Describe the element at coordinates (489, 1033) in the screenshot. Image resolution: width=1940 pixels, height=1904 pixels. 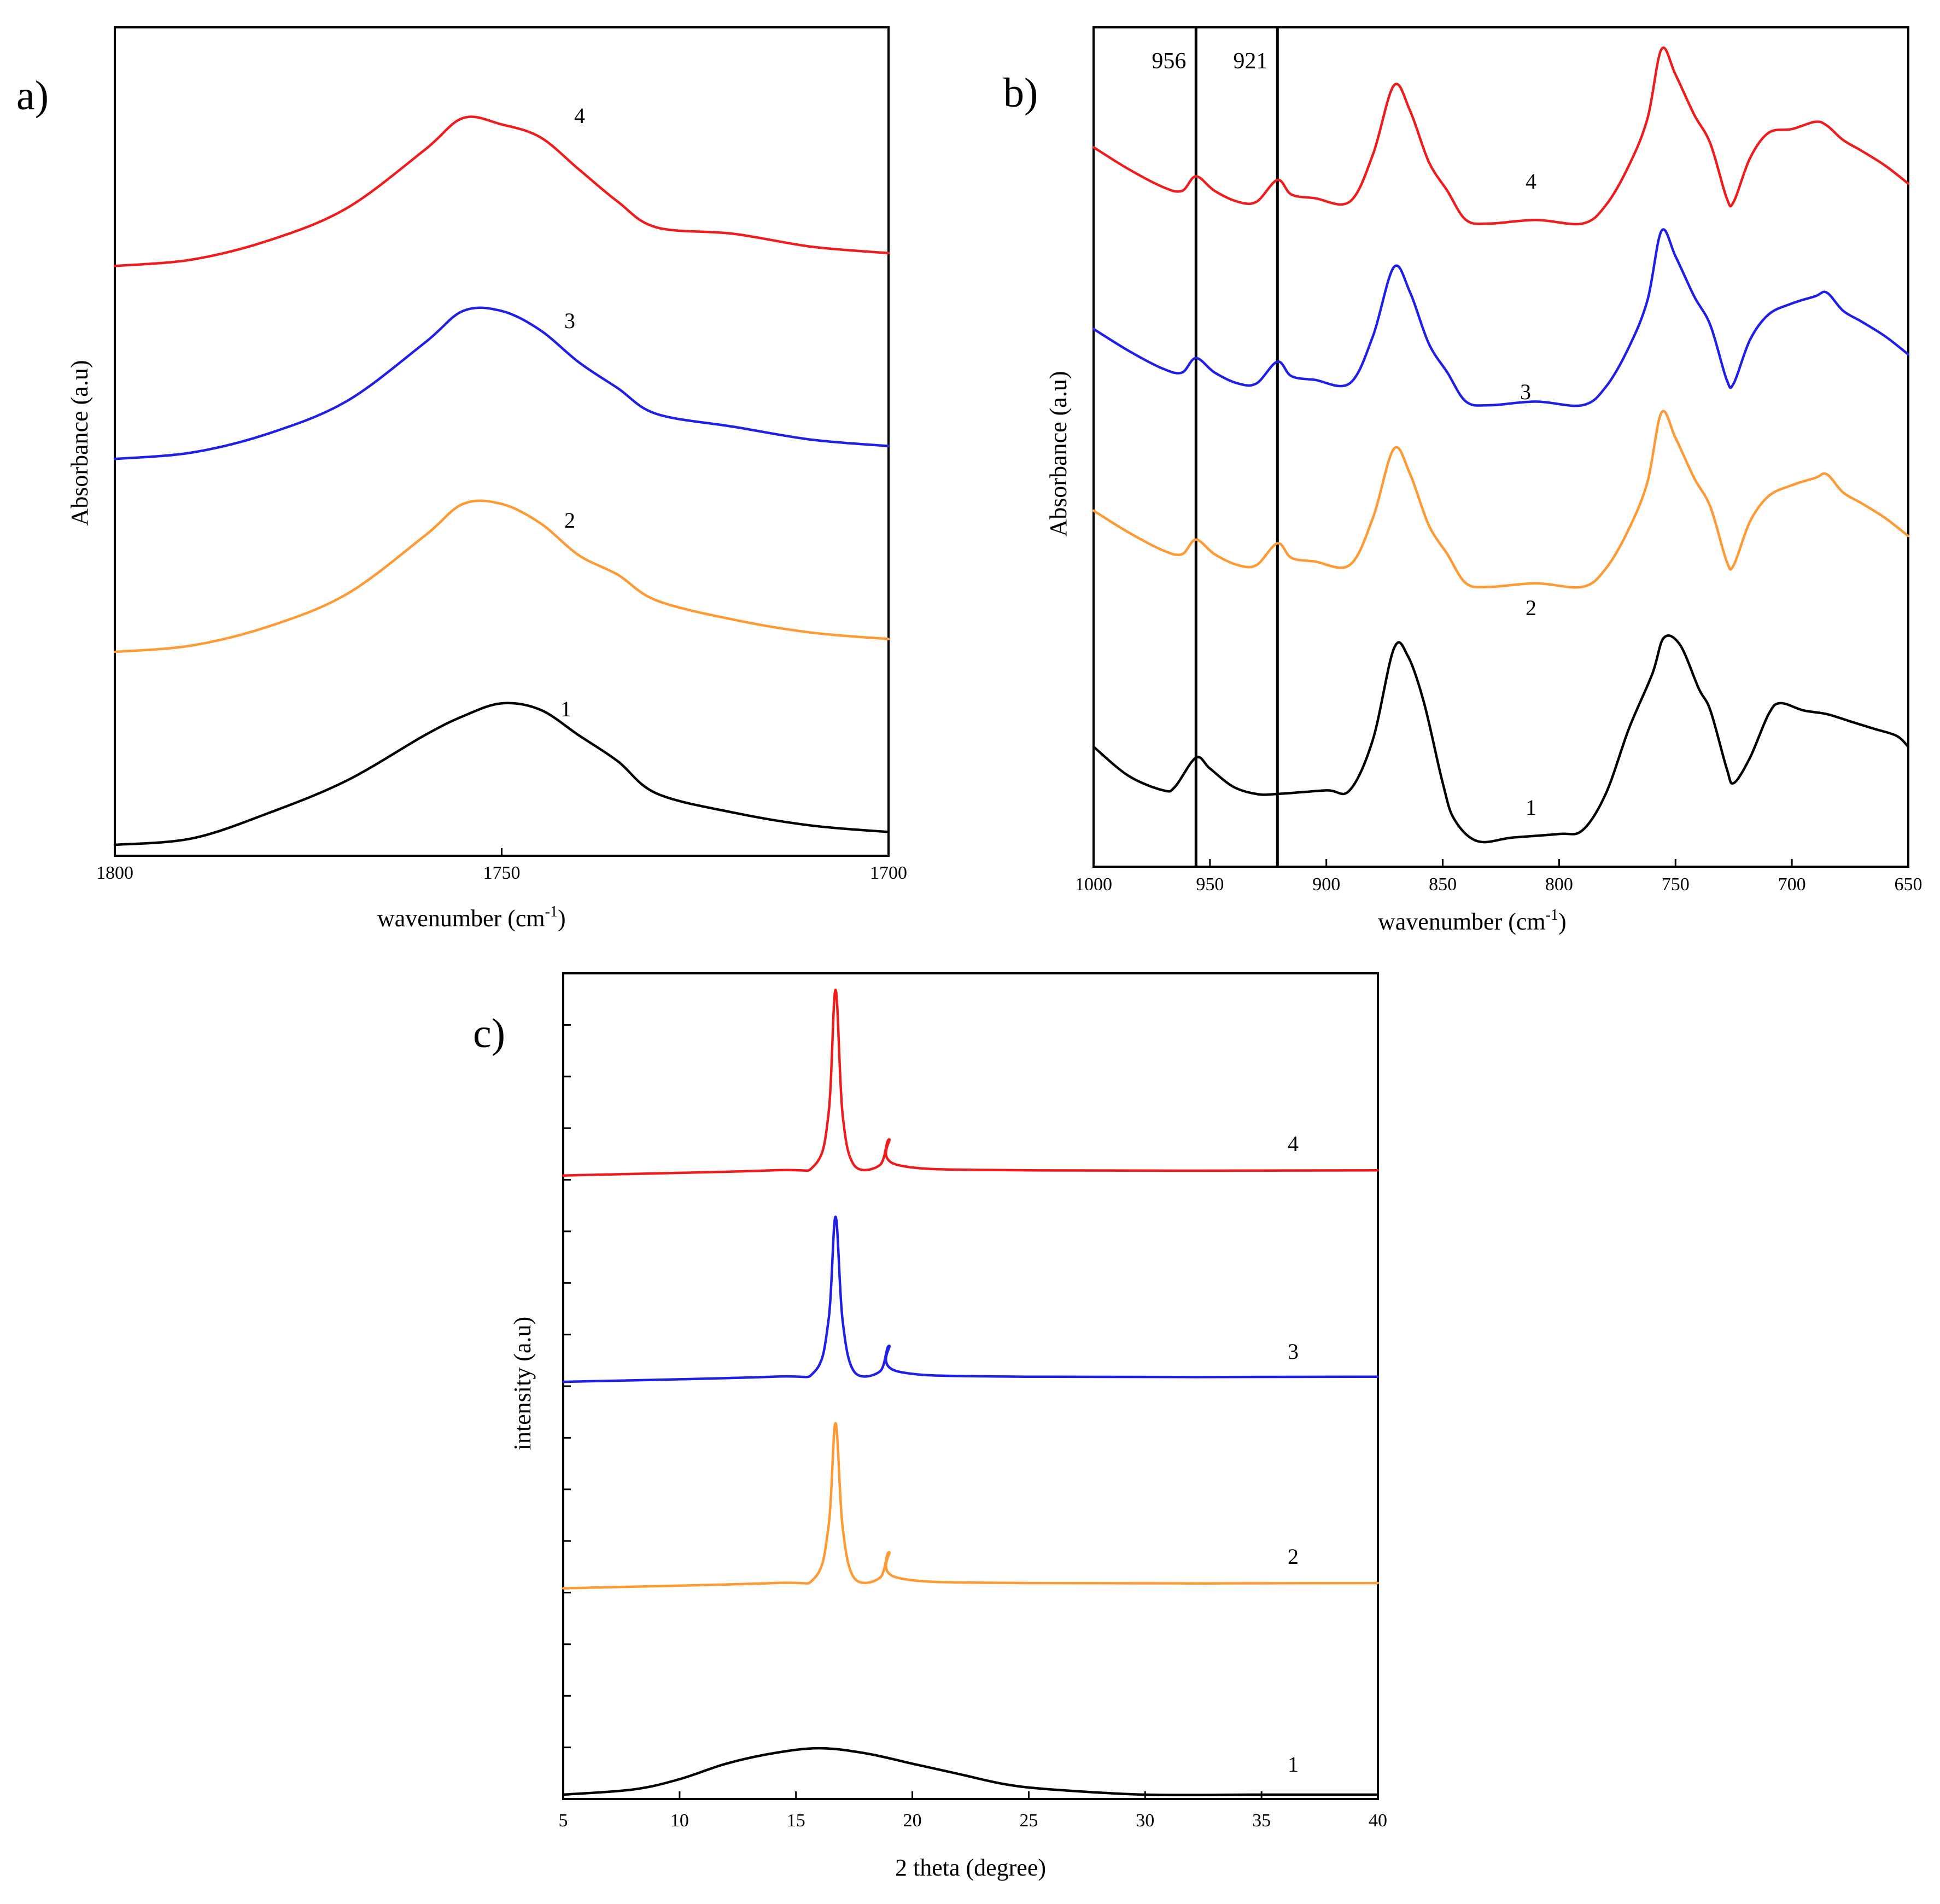
I see `panel-c-label: c)` at that location.